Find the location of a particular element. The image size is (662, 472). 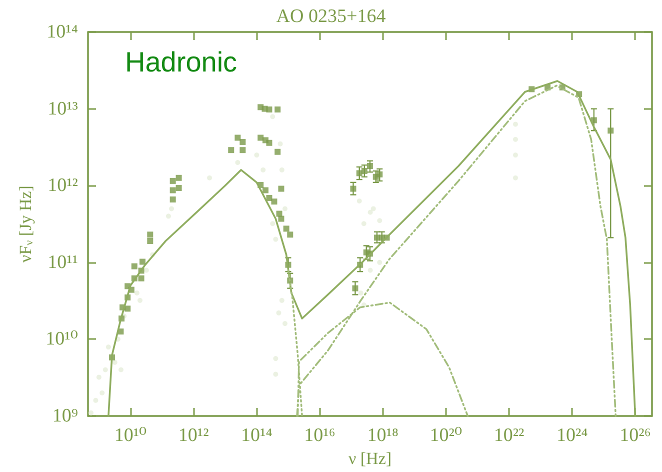

y-tick-label: 10¹¹ is located at coordinates (63, 262).